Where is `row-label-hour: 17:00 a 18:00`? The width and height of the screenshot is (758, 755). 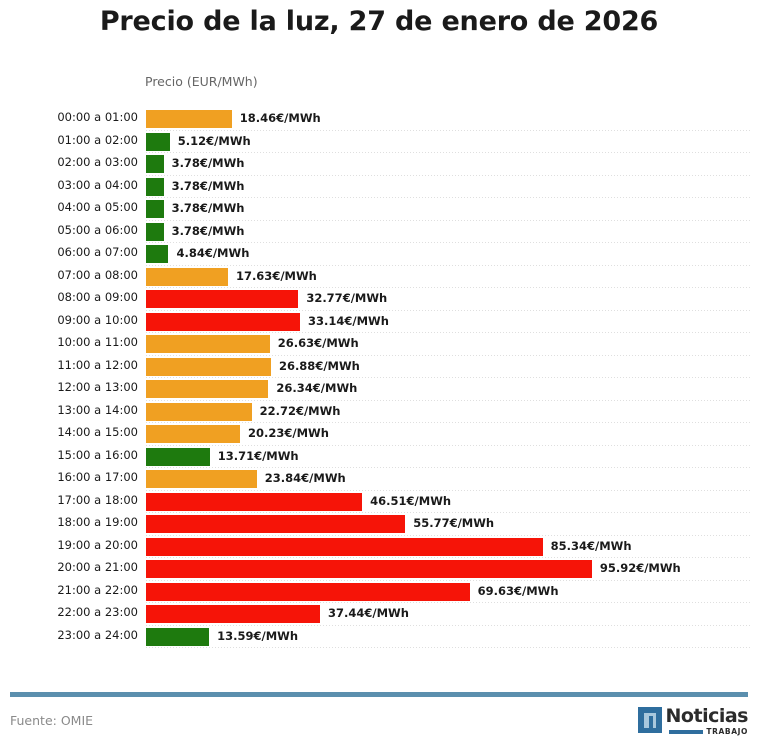 row-label-hour: 17:00 a 18:00 is located at coordinates (97, 499).